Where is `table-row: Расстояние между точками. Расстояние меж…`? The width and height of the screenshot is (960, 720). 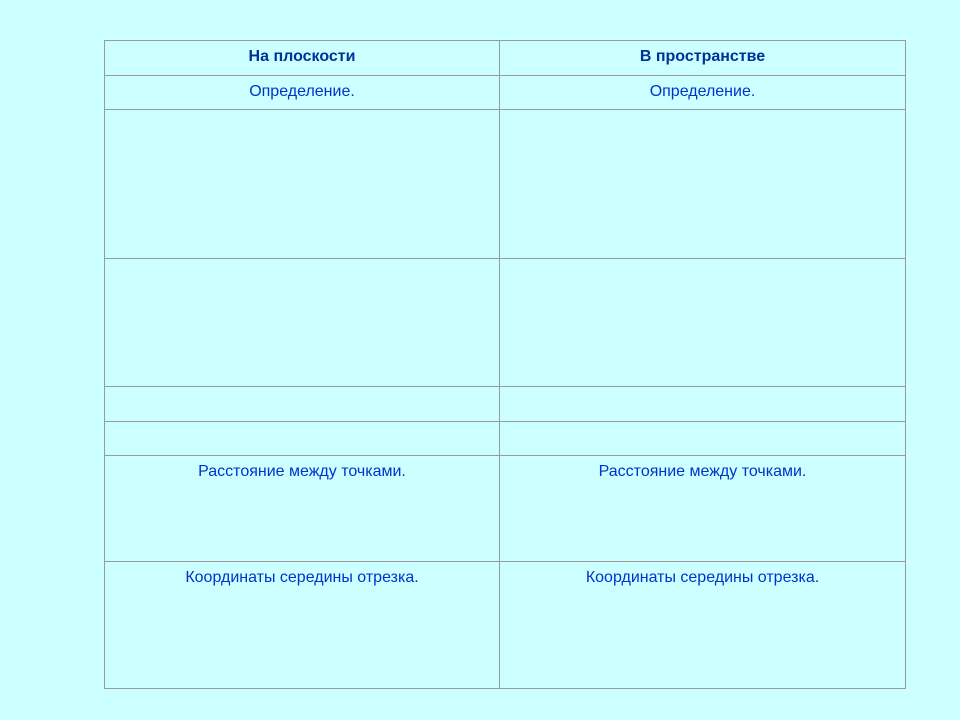
table-row: Расстояние между точками. Расстояние меж… is located at coordinates (505, 508).